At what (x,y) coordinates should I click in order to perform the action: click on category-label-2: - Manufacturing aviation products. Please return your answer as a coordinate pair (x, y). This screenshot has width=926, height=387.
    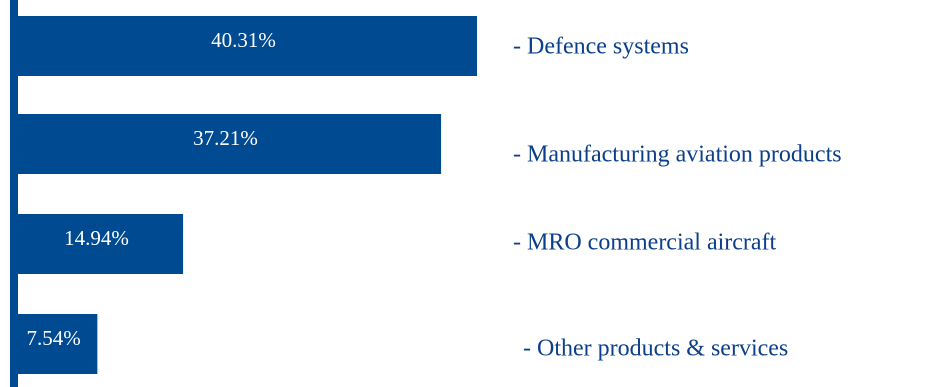
    Looking at the image, I should click on (677, 155).